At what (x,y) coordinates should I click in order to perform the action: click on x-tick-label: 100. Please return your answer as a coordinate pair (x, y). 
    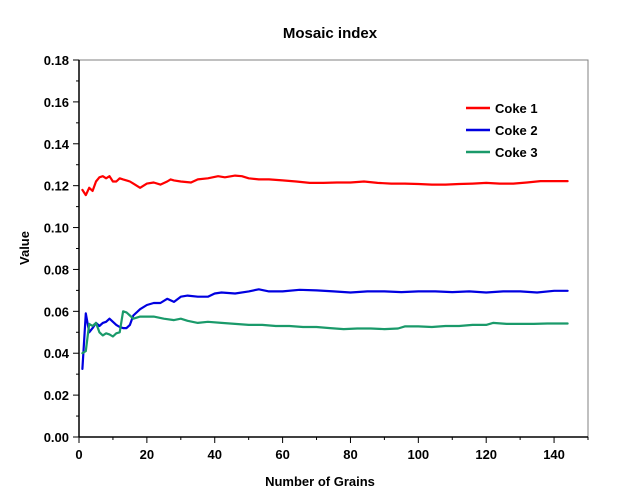
    Looking at the image, I should click on (418, 454).